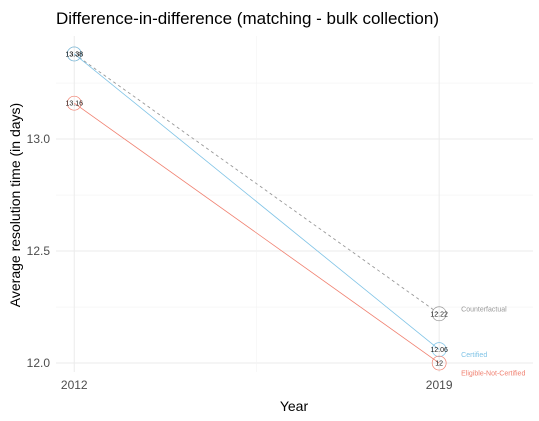 The height and width of the screenshot is (421, 539). Describe the element at coordinates (39, 363) in the screenshot. I see `y-tick-label: 12.0` at that location.